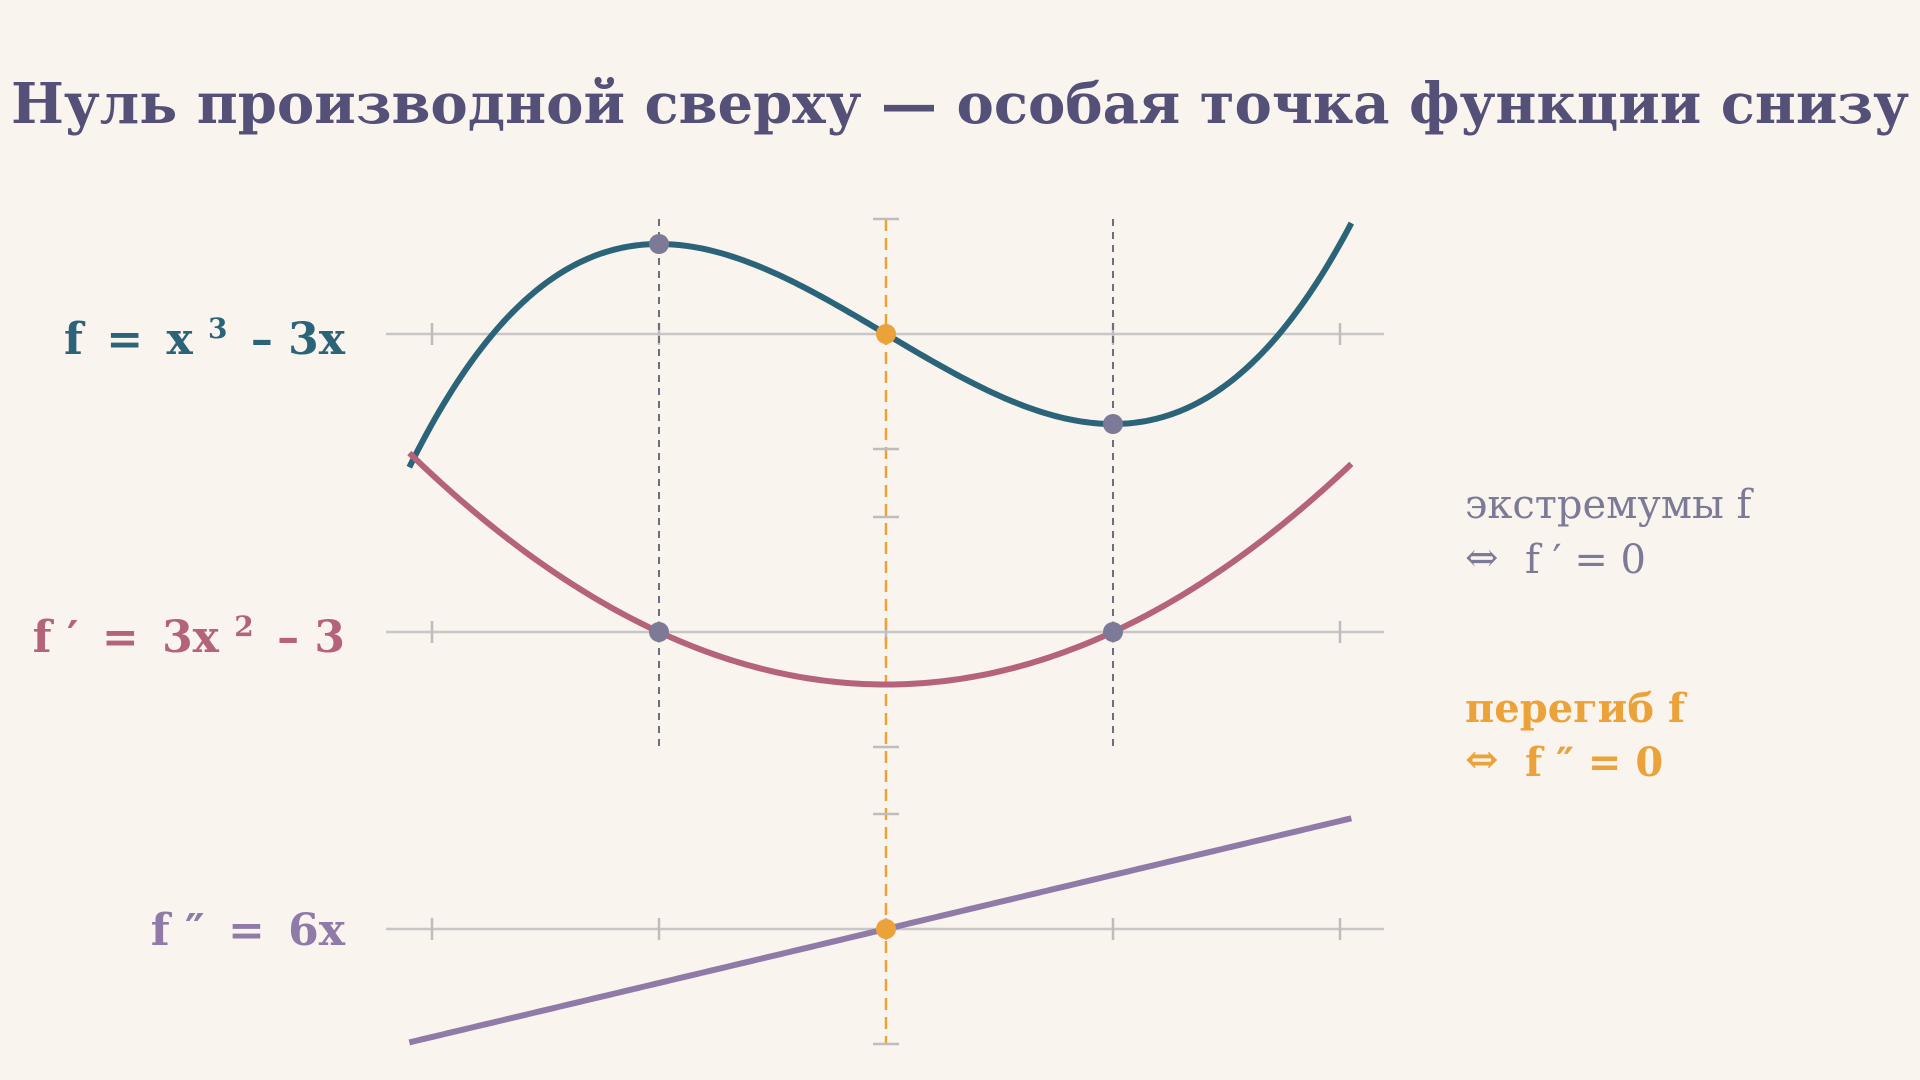  What do you see at coordinates (1594, 762) in the screenshot?
I see `legend-inflection-line2: f ″ = 0` at bounding box center [1594, 762].